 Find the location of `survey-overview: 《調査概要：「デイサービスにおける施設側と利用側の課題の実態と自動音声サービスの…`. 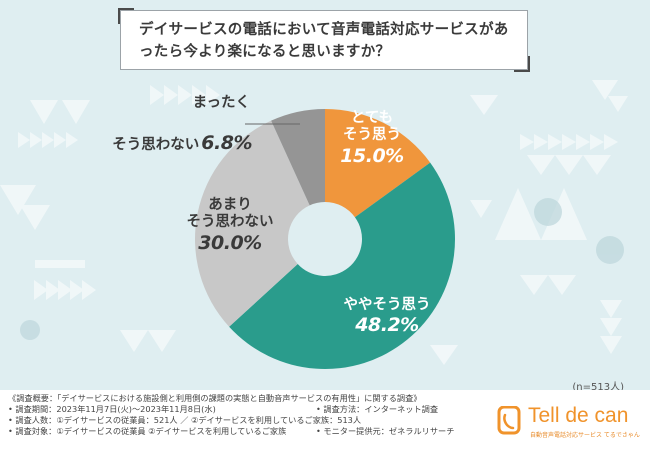

survey-overview: 《調査概要：「デイサービスにおける施設側と利用側の課題の実態と自動音声サービスの… is located at coordinates (215, 398).